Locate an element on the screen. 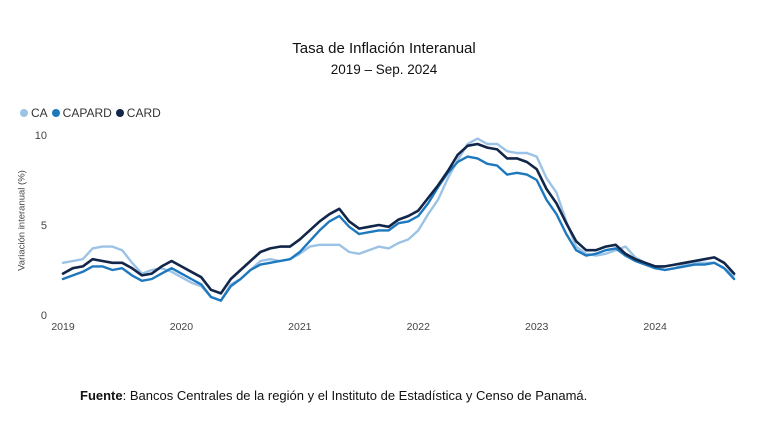 This screenshot has width=768, height=423. x-tick-label: 2023 is located at coordinates (537, 327).